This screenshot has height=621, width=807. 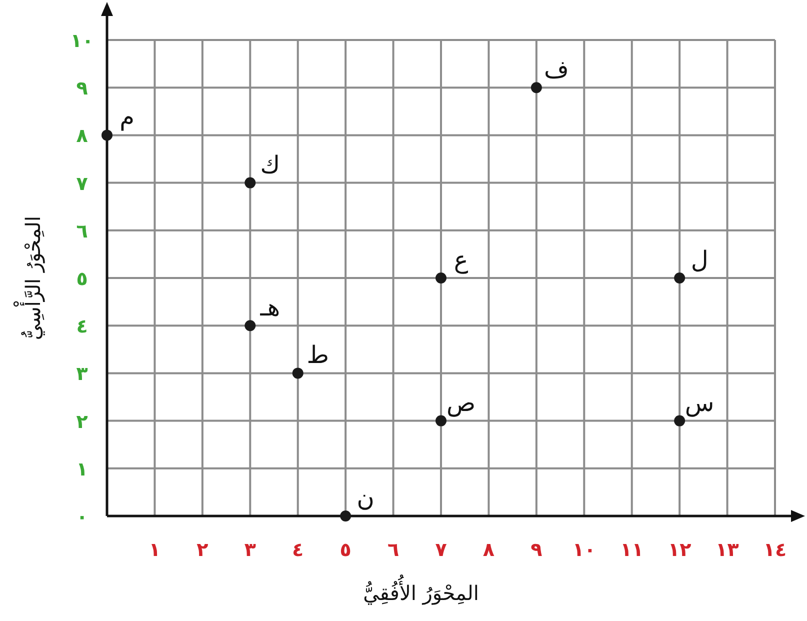 I want to click on annotation: ف, so click(x=556, y=70).